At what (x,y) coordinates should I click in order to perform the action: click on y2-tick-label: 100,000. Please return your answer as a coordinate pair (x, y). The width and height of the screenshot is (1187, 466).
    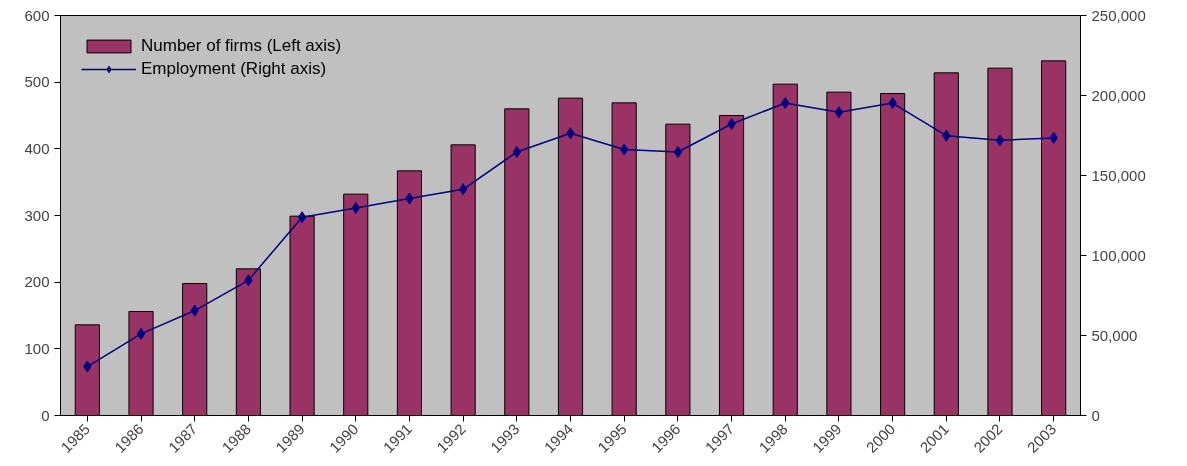
    Looking at the image, I should click on (1118, 255).